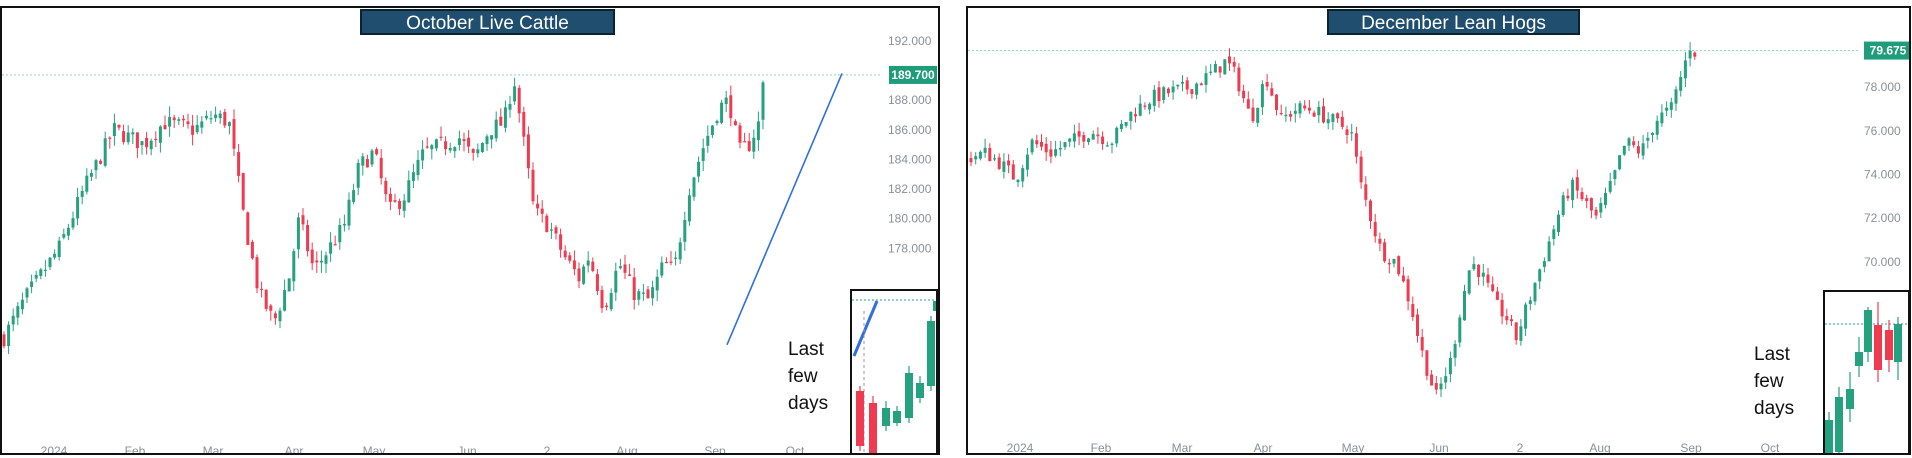 This screenshot has height=458, width=1912. Describe the element at coordinates (374, 449) in the screenshot. I see `x-tick-label: May` at that location.